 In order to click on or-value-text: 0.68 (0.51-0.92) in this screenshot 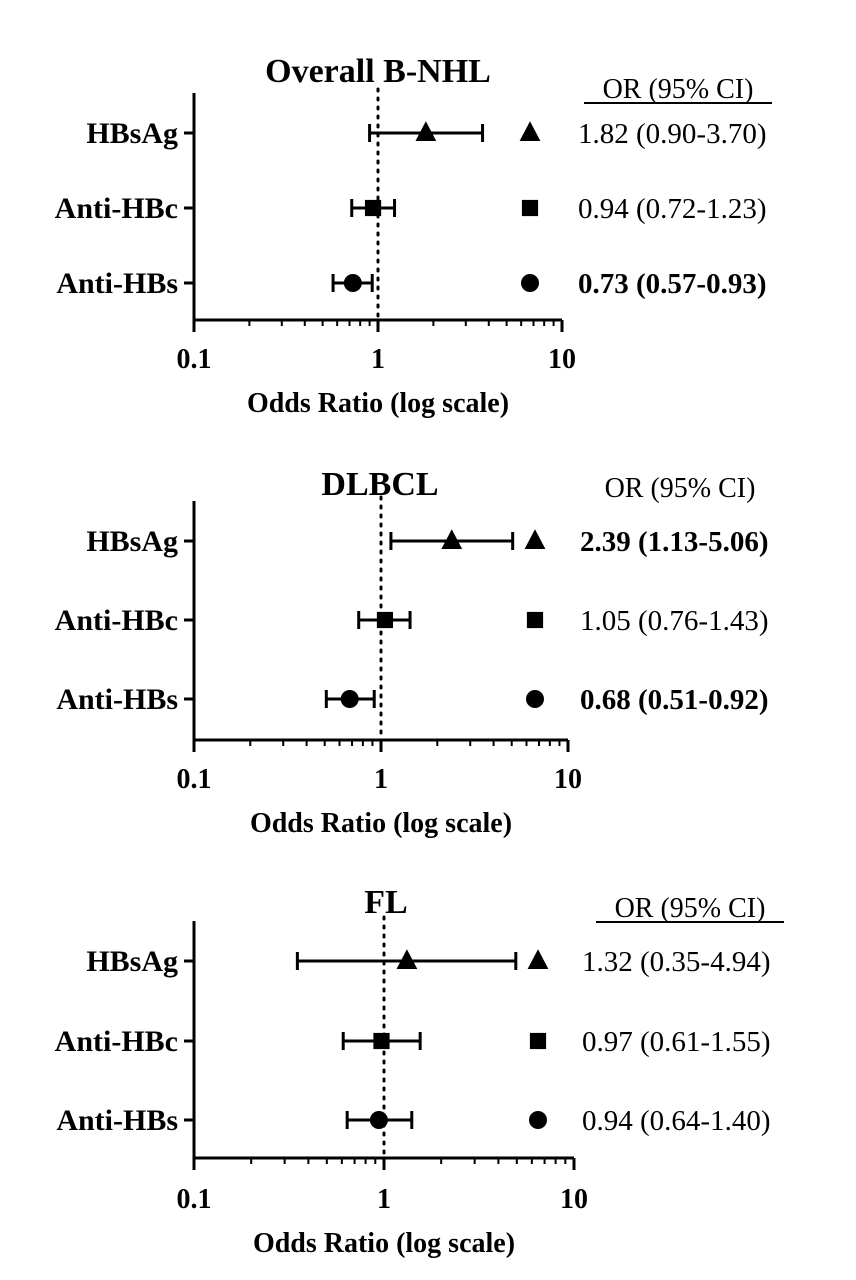, I will do `click(674, 700)`.